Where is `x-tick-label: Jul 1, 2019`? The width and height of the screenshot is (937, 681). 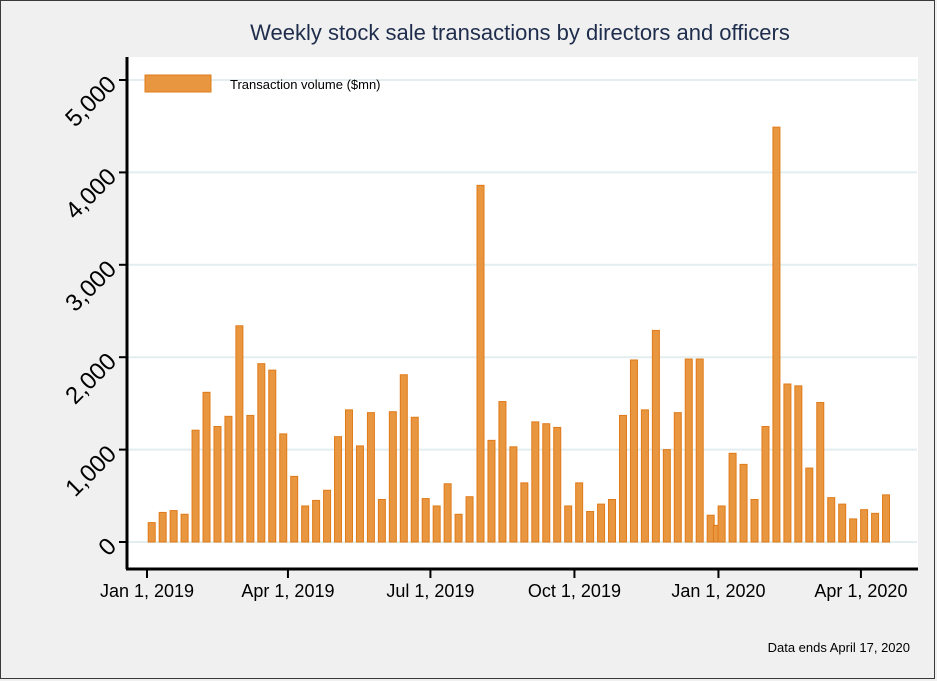 x-tick-label: Jul 1, 2019 is located at coordinates (430, 591).